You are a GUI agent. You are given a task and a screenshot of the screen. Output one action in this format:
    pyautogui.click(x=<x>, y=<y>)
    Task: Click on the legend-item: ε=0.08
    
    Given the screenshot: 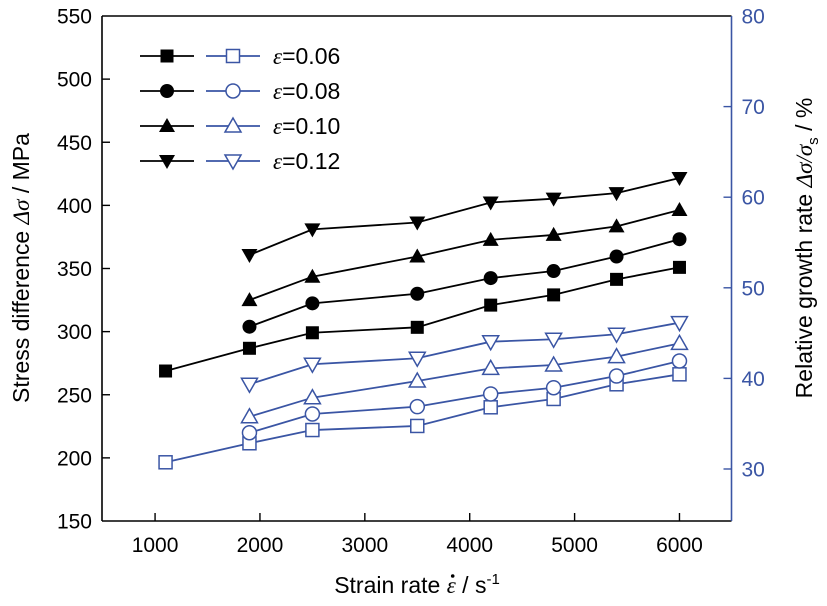 What is the action you would take?
    pyautogui.click(x=240, y=91)
    